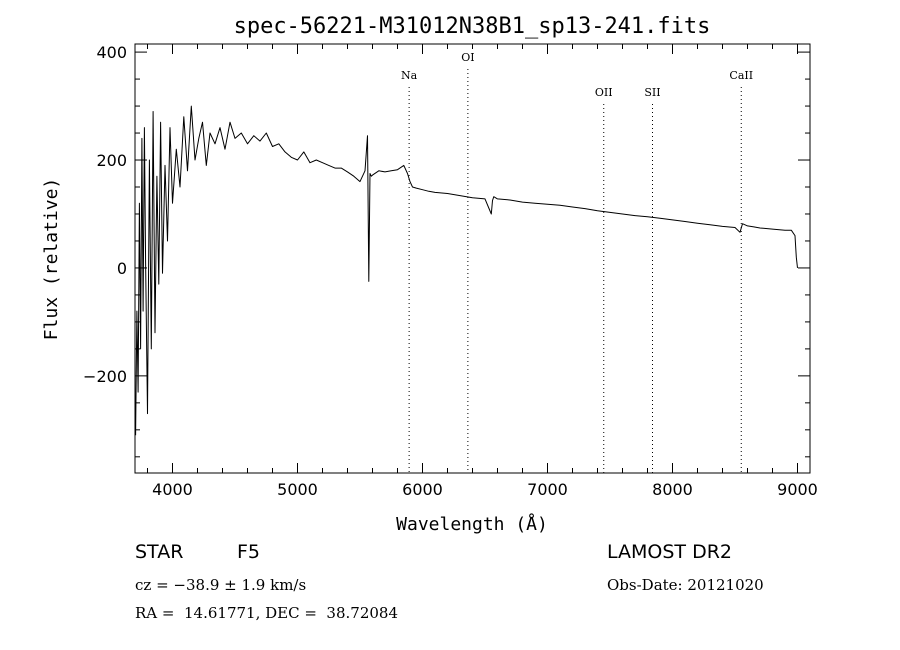 The width and height of the screenshot is (900, 650). What do you see at coordinates (797, 489) in the screenshot?
I see `x-tick-label: 9000` at bounding box center [797, 489].